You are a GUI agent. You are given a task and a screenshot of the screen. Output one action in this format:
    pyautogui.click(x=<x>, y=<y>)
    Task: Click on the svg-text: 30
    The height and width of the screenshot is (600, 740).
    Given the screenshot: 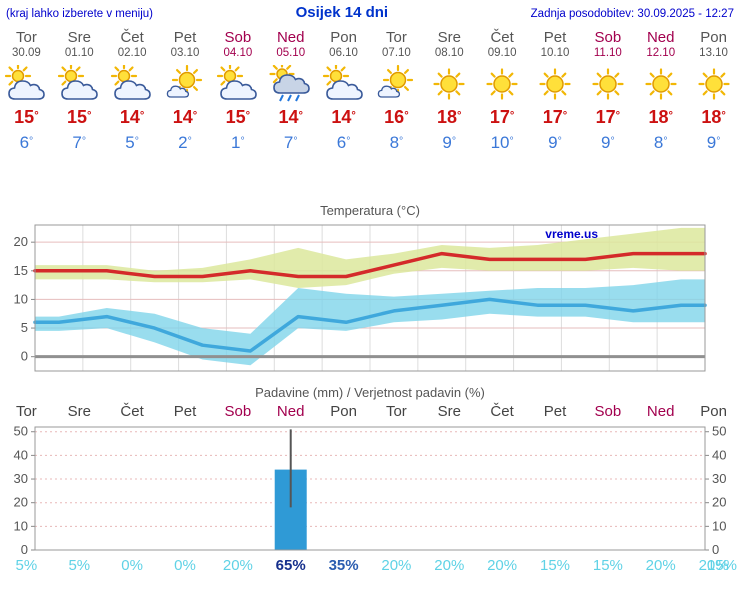 What is the action you would take?
    pyautogui.click(x=21, y=478)
    